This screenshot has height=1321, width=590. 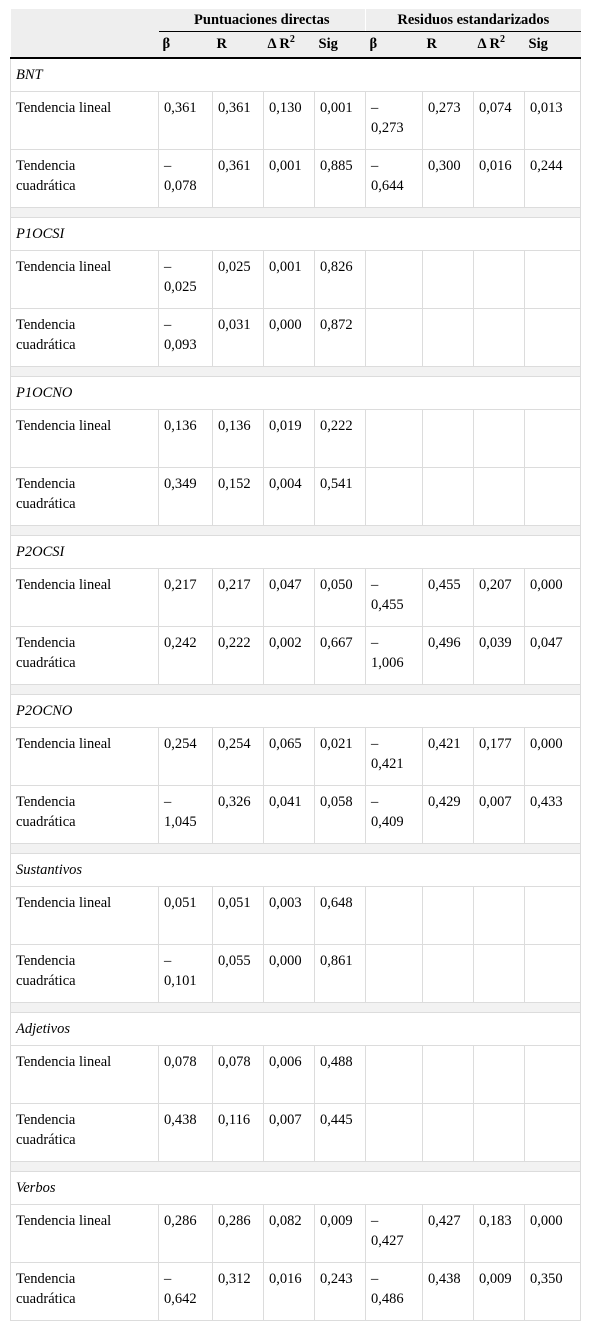 What do you see at coordinates (238, 337) in the screenshot?
I see `cell-puntuaciones: 0,031` at bounding box center [238, 337].